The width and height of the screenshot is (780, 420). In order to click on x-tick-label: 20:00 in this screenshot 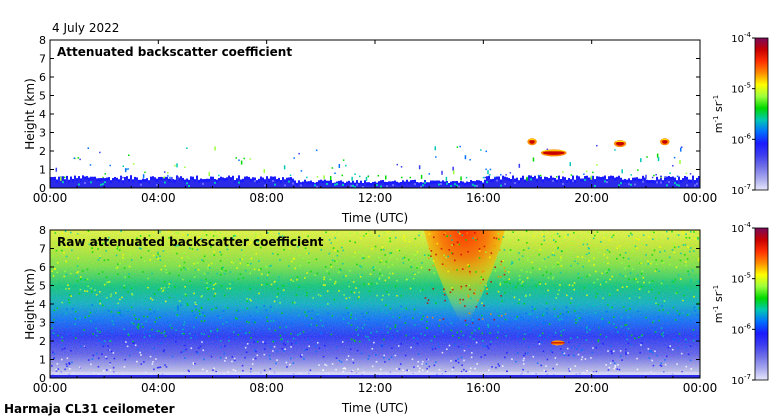, I will do `click(591, 388)`.